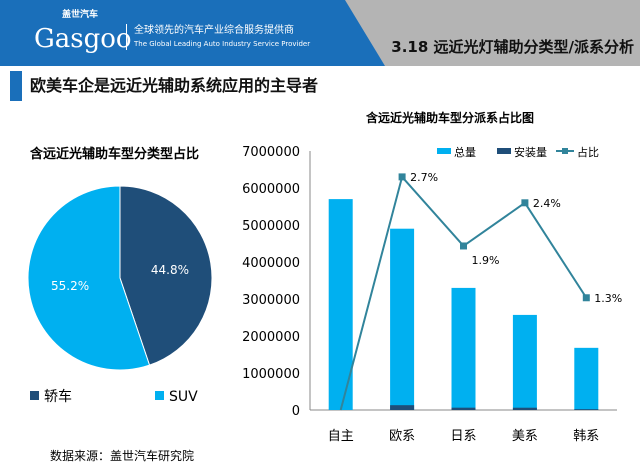  What do you see at coordinates (16, 86) in the screenshot?
I see `headline-marker` at bounding box center [16, 86].